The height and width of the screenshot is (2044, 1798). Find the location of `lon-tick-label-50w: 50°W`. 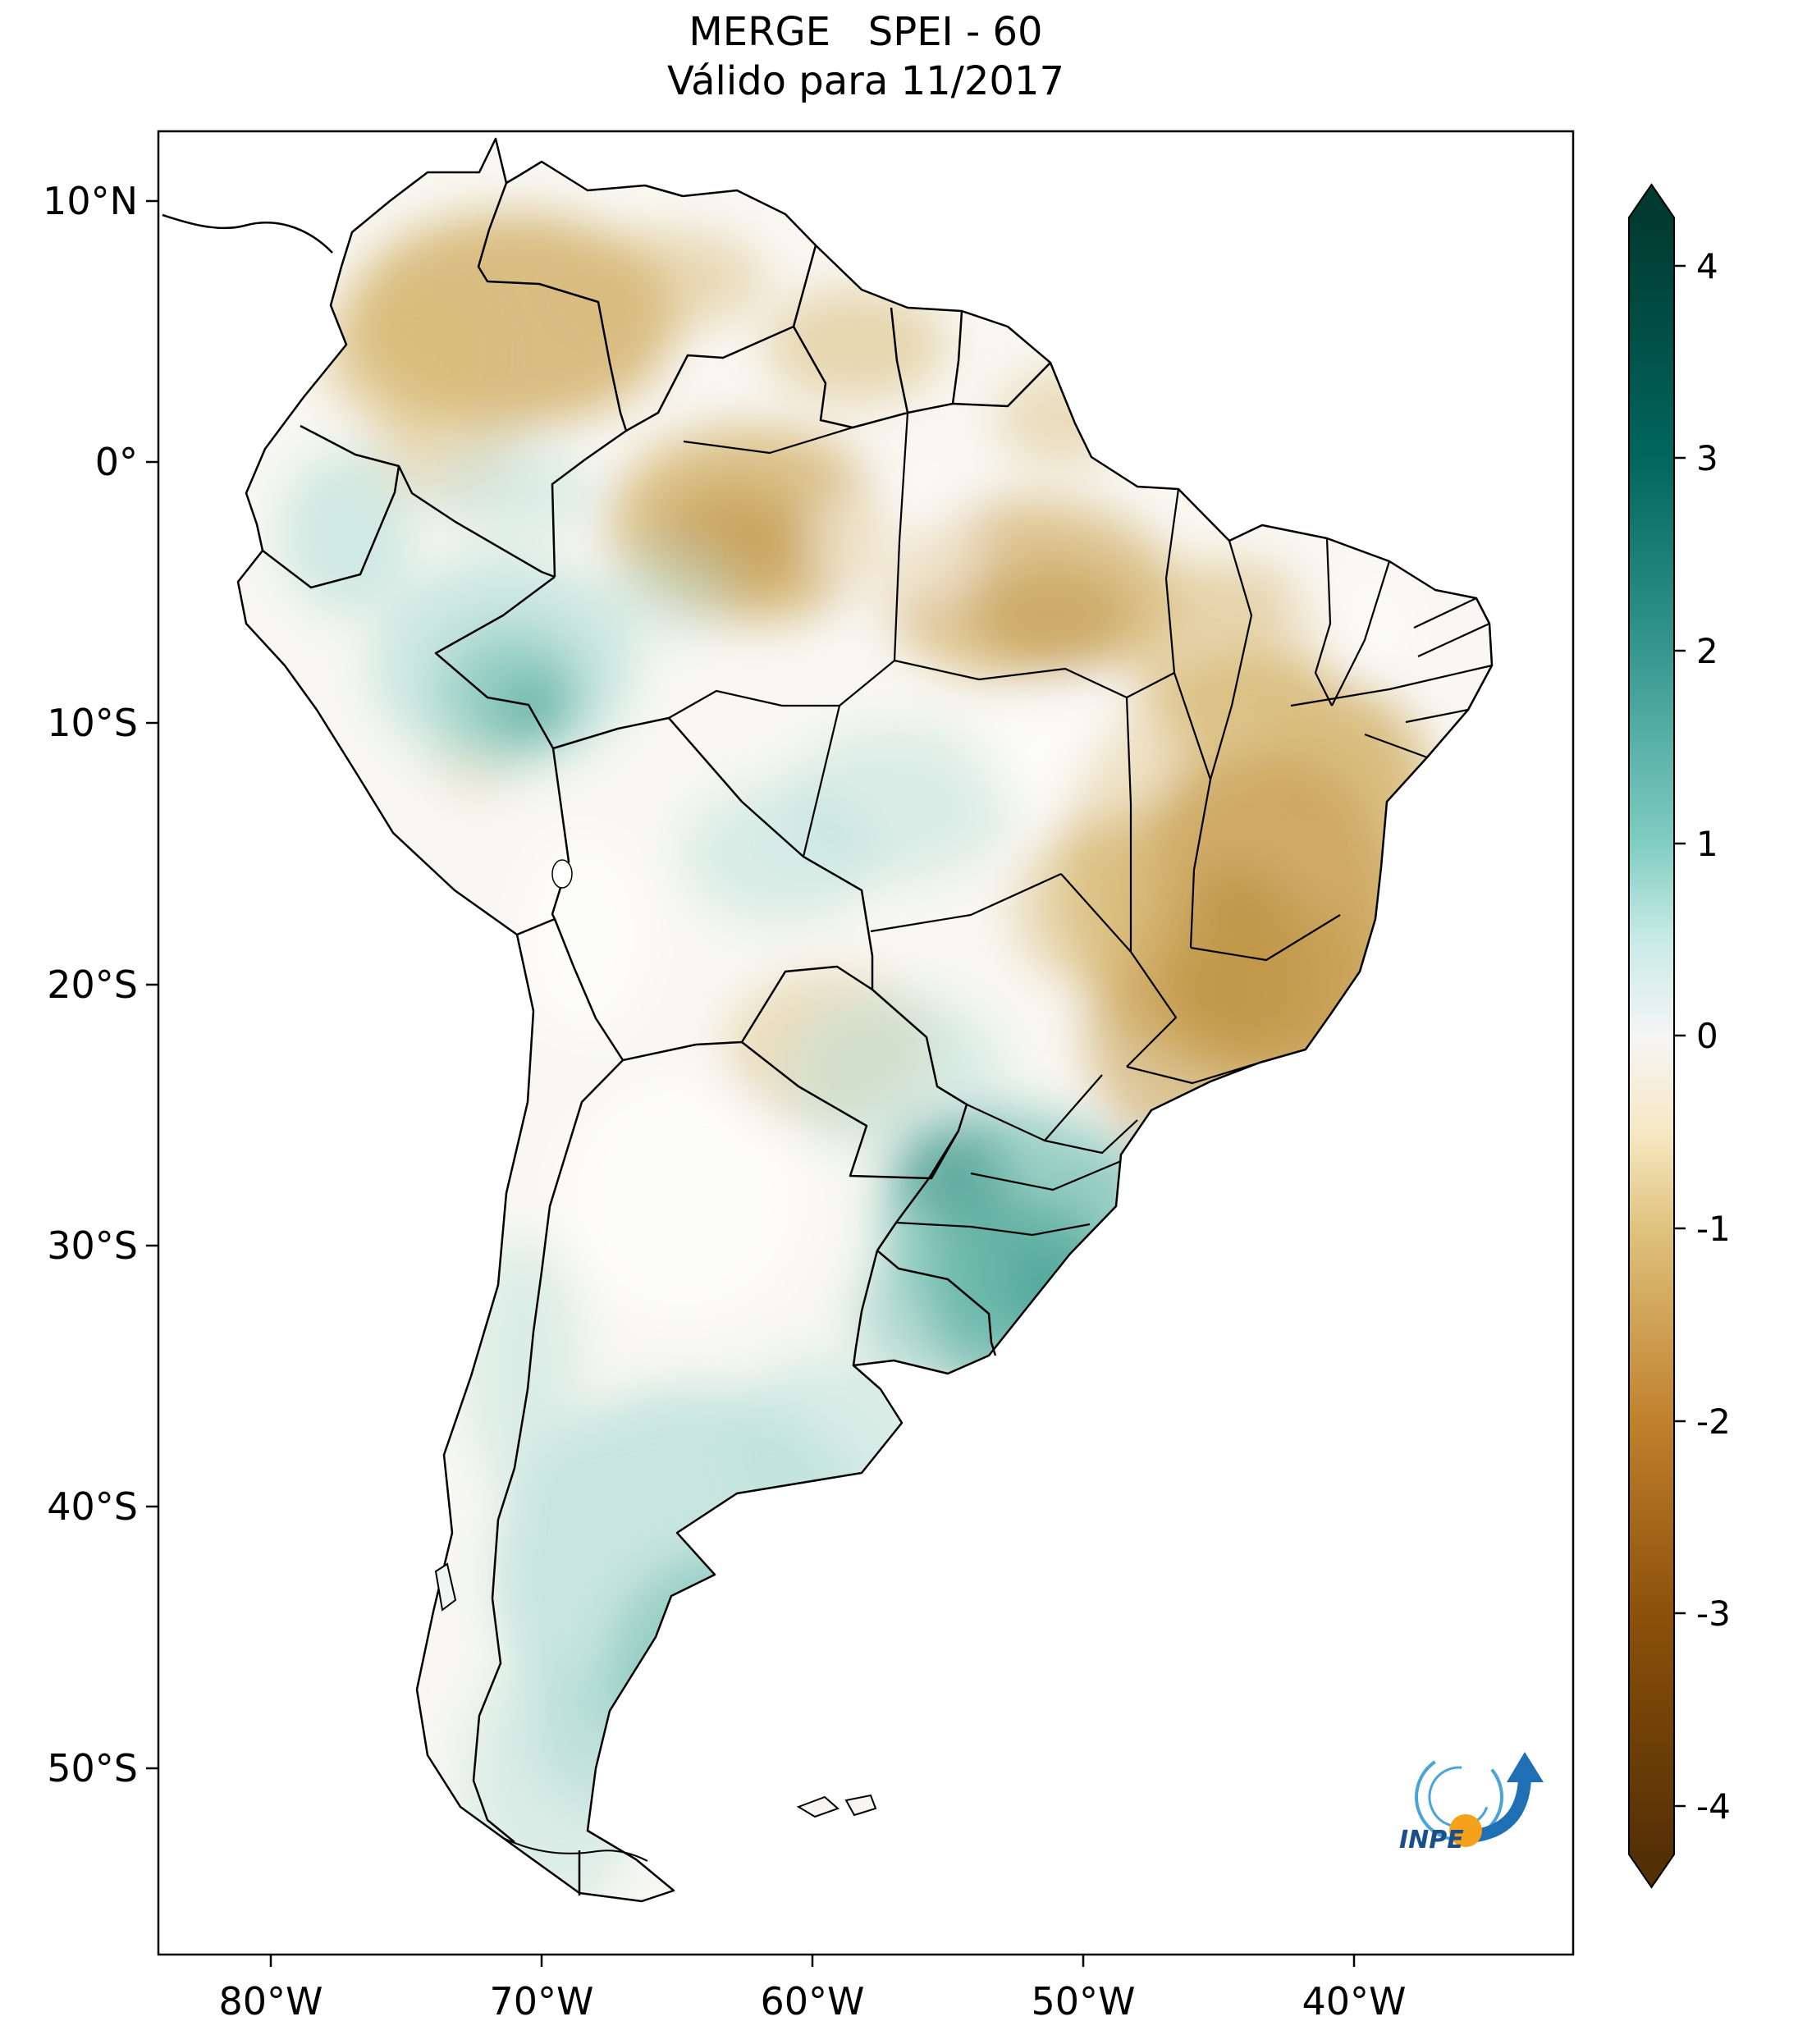

lon-tick-label-50w: 50°W is located at coordinates (1083, 2001).